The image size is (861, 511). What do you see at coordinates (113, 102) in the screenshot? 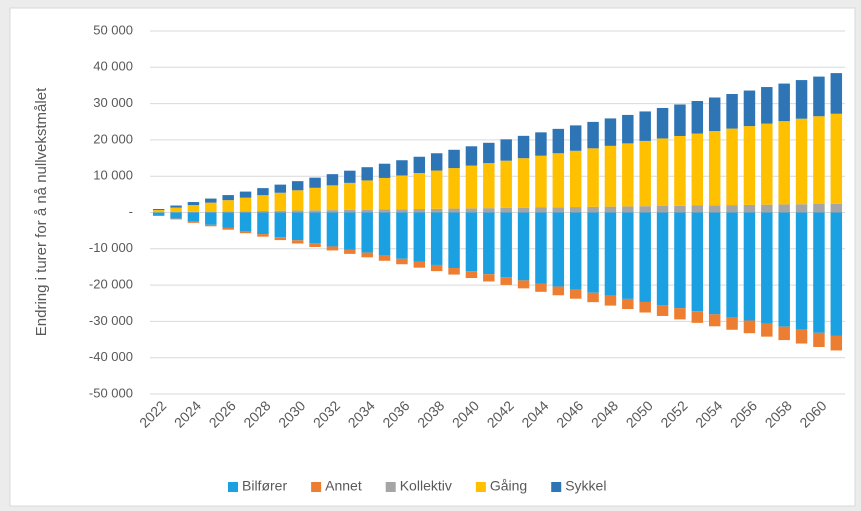
I see `y-tick-label: 30 000` at bounding box center [113, 102].